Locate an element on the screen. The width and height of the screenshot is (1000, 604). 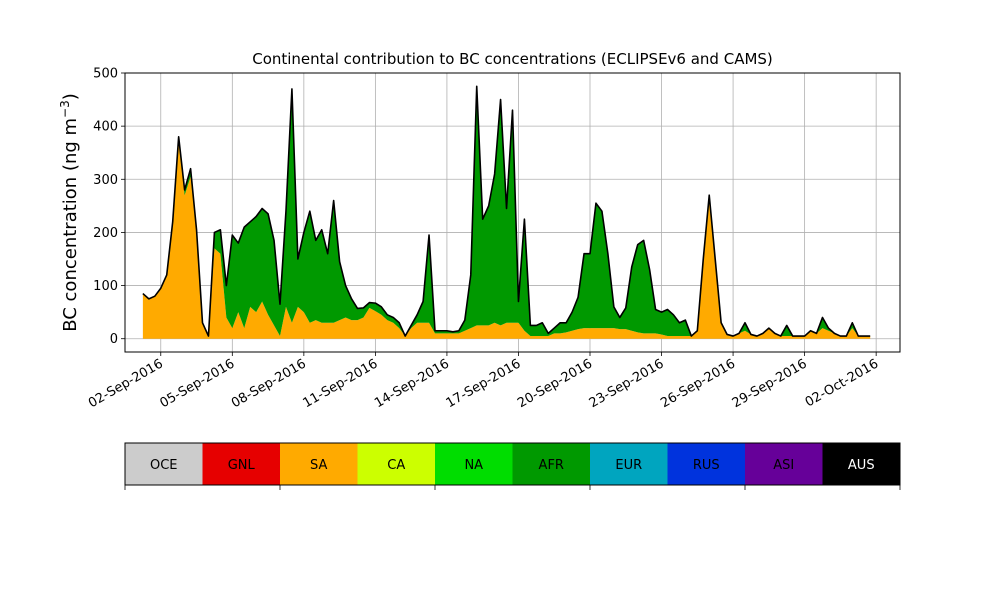
legend-label-afr: AFR is located at coordinates (551, 465).